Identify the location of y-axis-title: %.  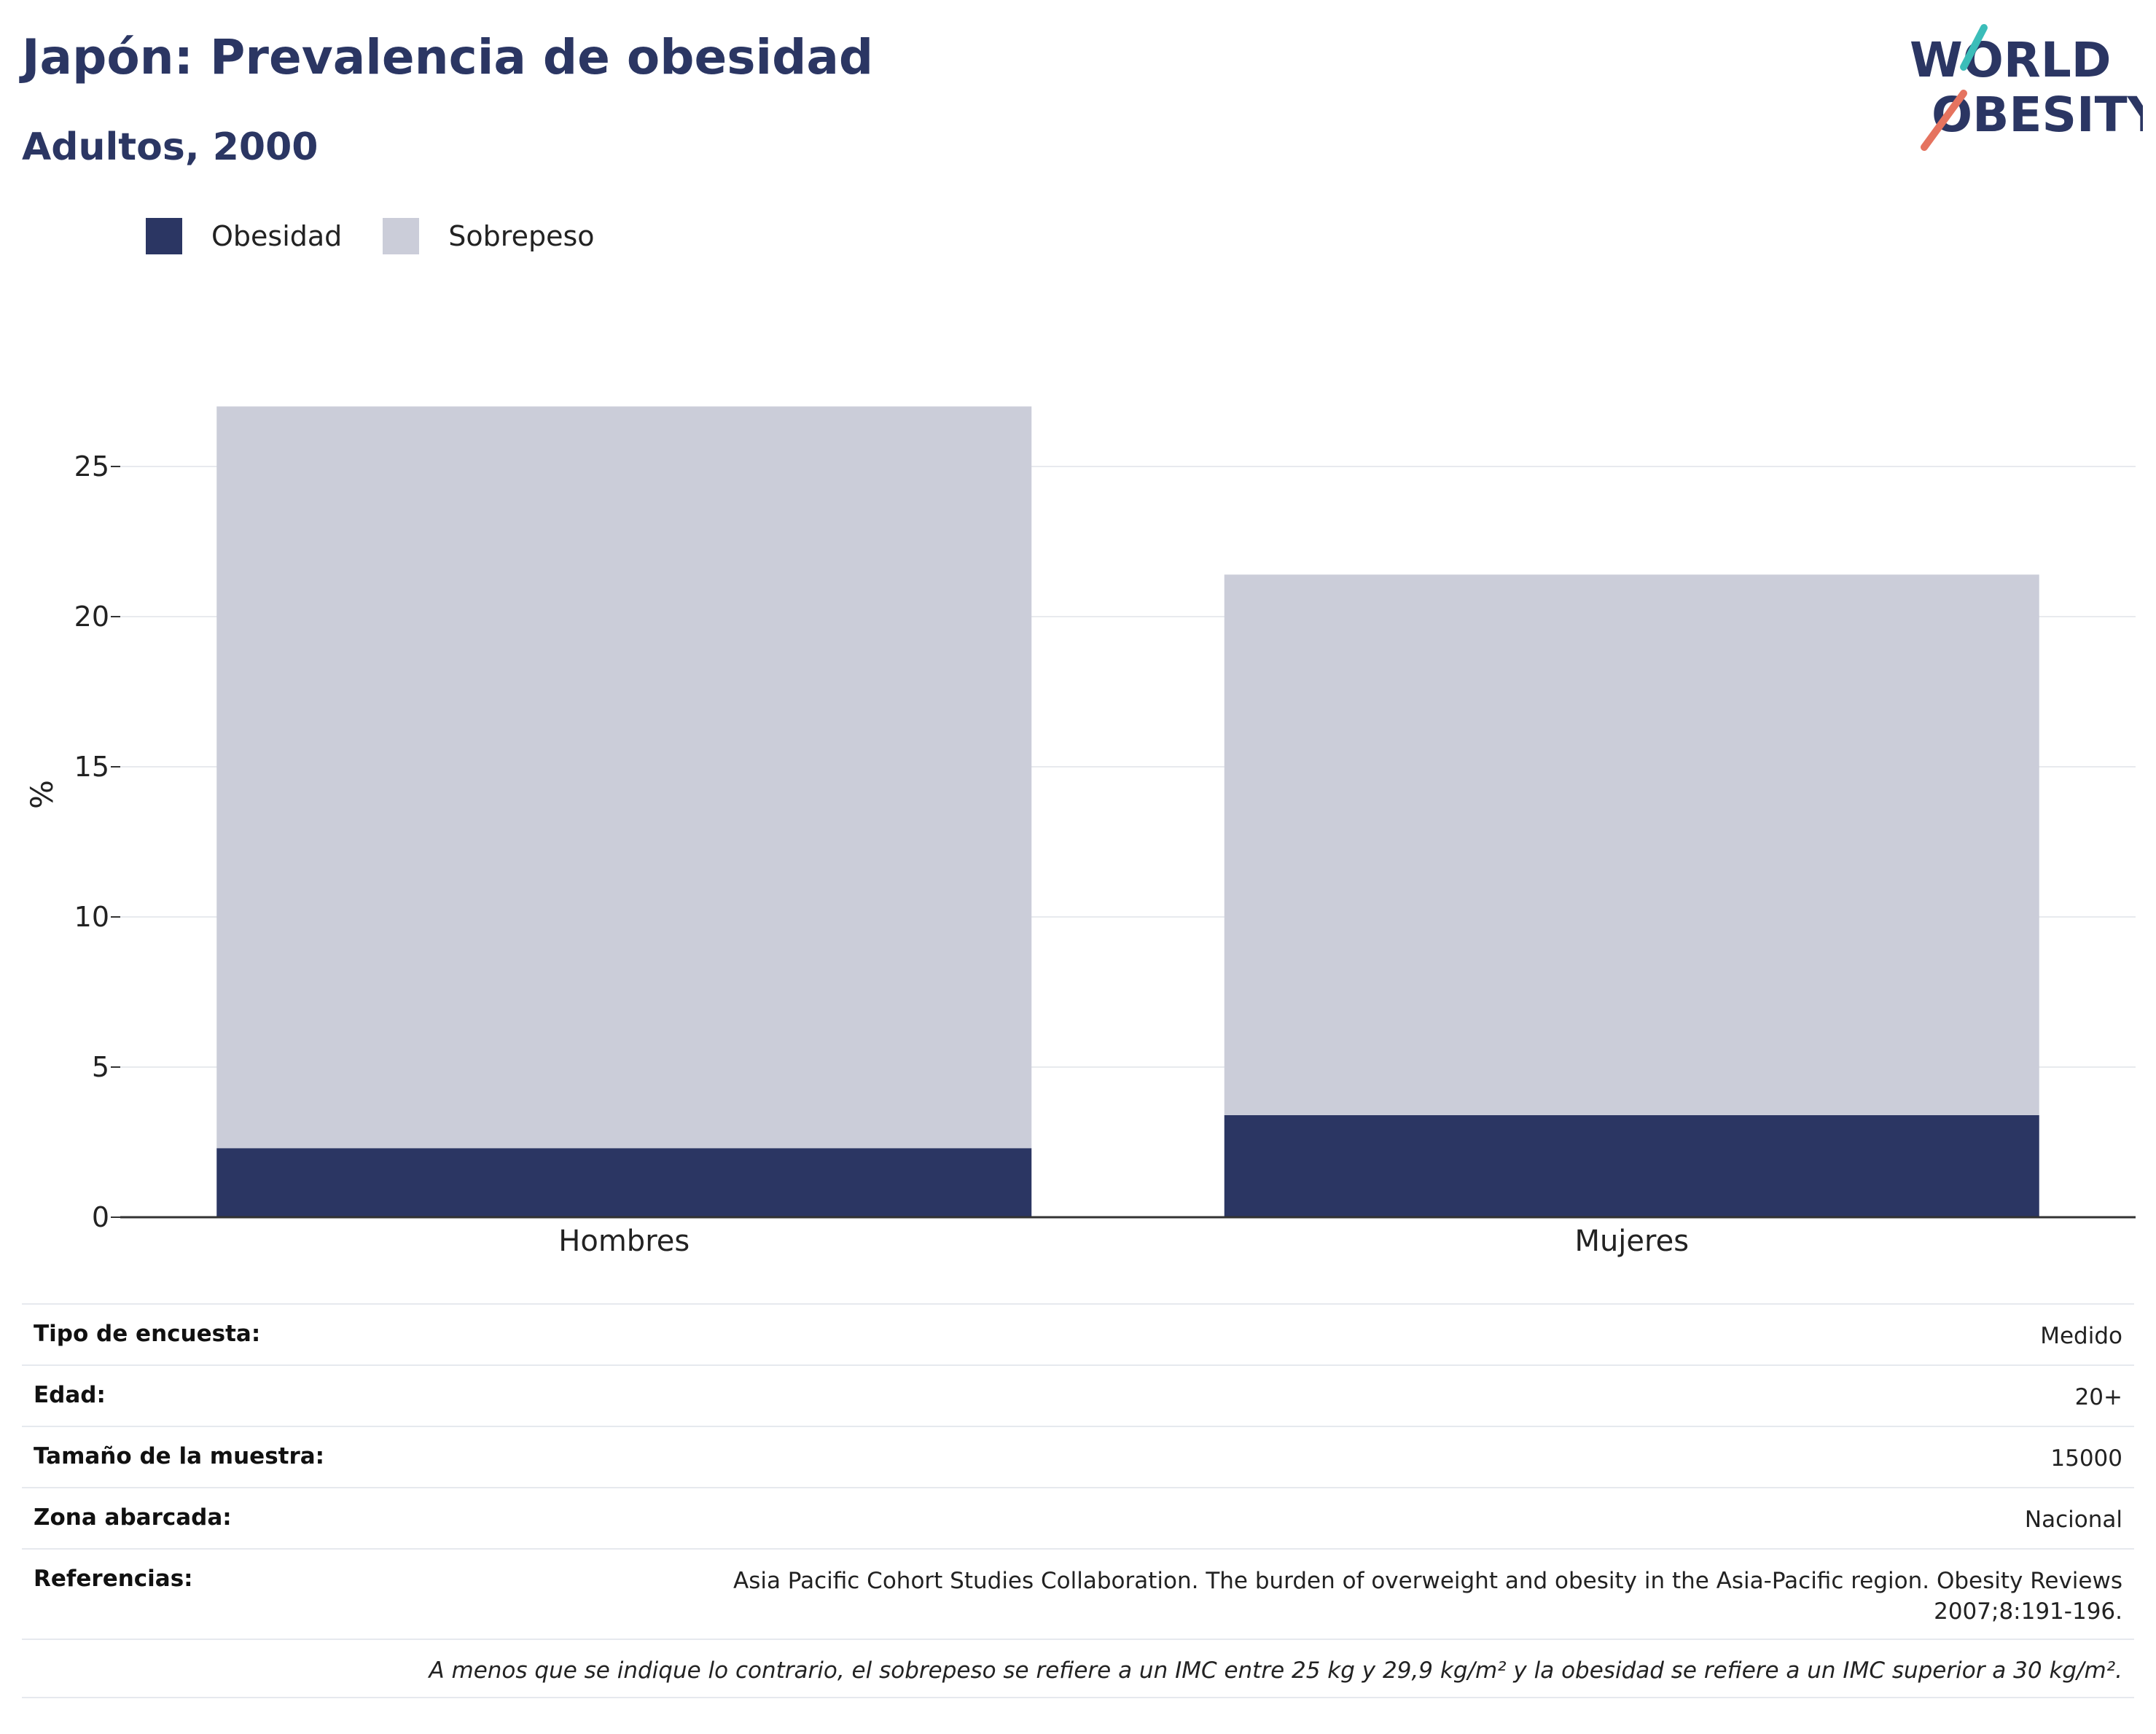
(42, 794).